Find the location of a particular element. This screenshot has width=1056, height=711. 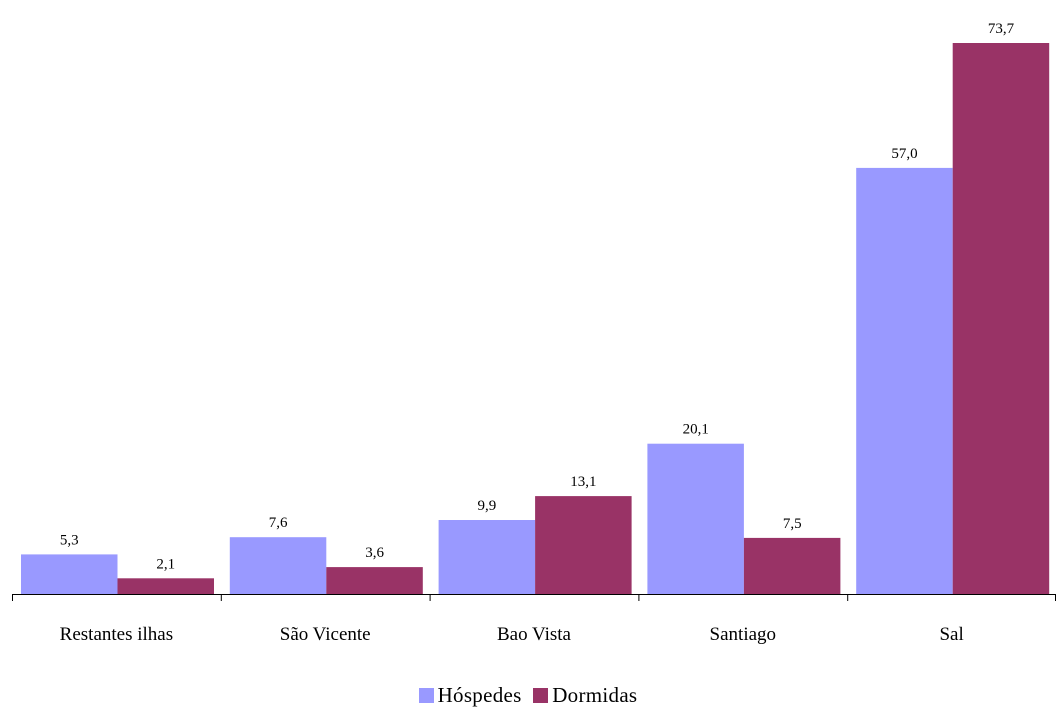

value-label-dormidas-bao-vista: 13,1 is located at coordinates (583, 482).